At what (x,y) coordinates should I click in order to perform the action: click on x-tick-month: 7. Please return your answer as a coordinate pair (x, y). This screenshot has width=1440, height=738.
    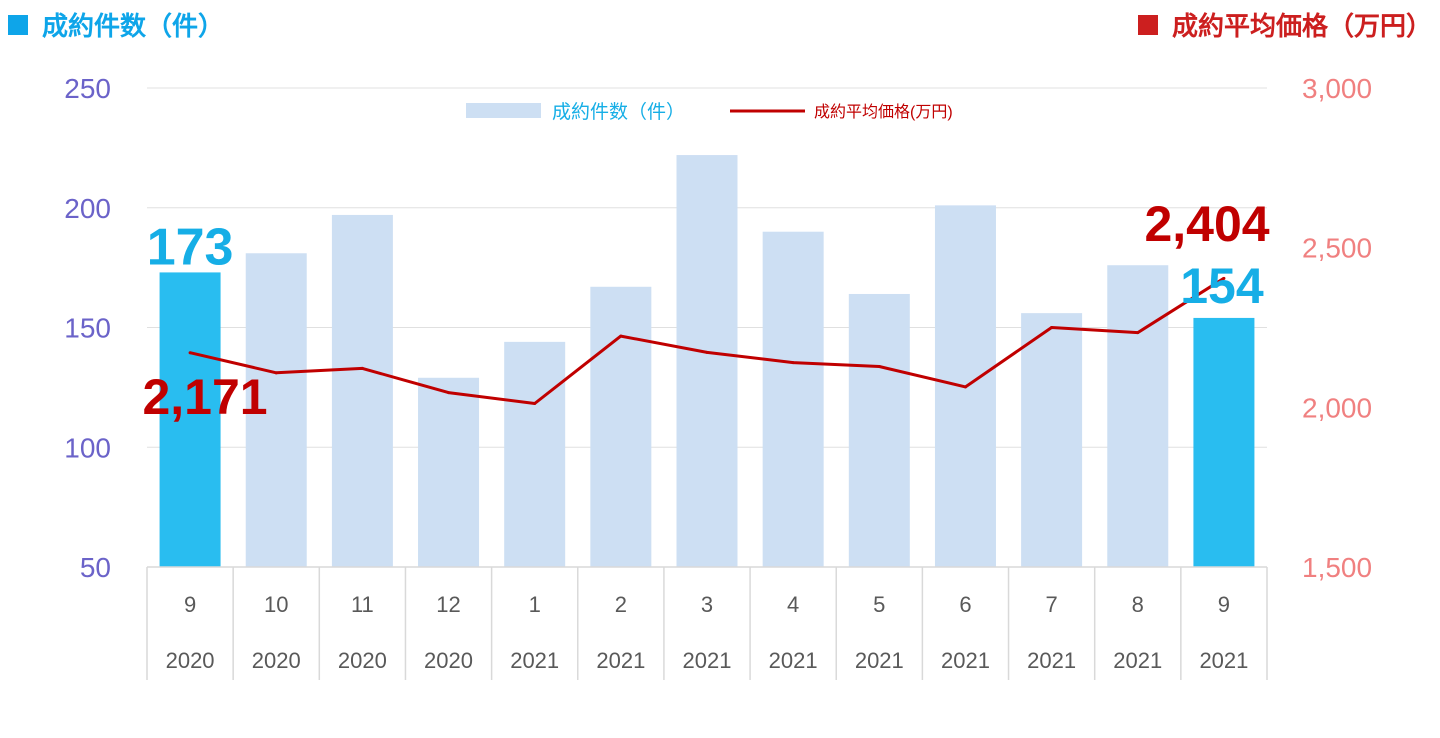
    Looking at the image, I should click on (1051, 604).